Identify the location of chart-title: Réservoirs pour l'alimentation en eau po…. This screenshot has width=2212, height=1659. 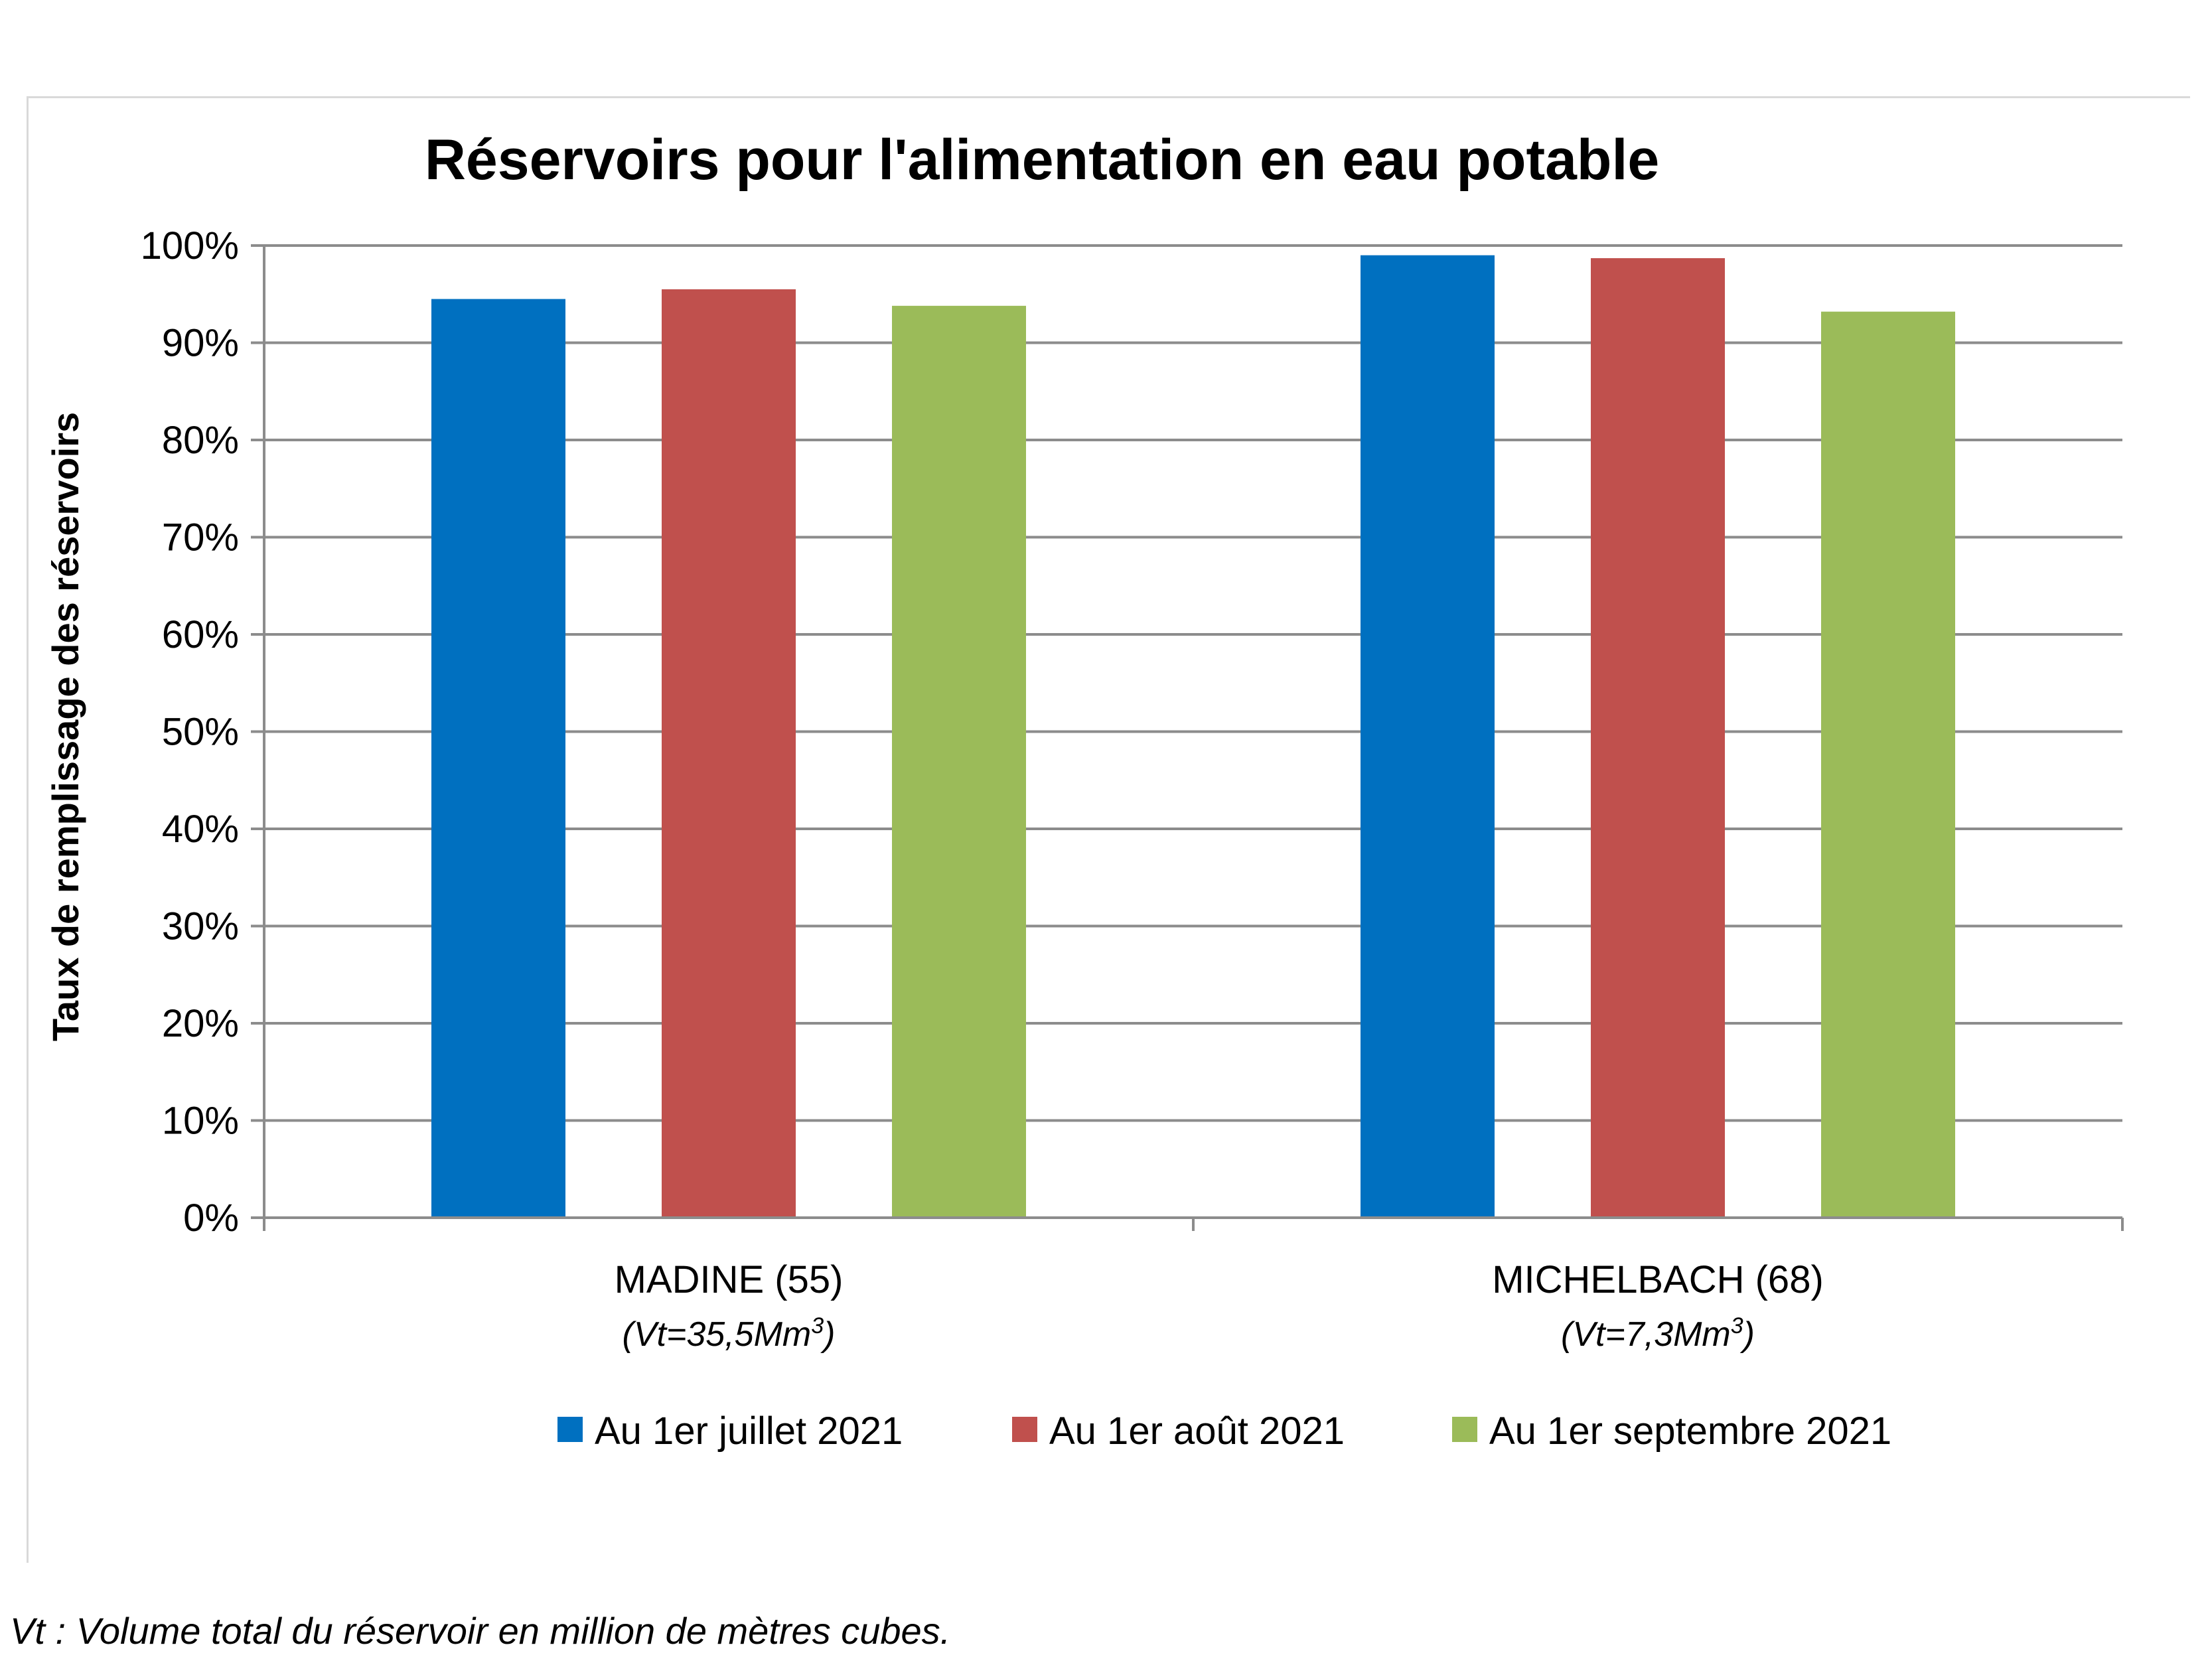
(1042, 160).